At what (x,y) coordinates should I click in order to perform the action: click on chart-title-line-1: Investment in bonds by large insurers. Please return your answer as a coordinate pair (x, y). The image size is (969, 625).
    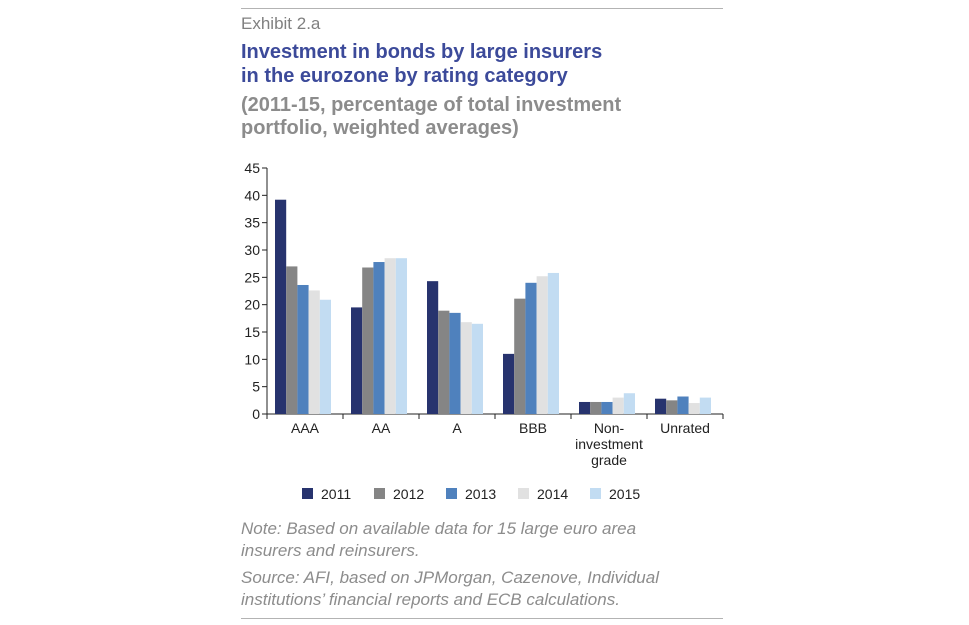
    Looking at the image, I should click on (422, 52).